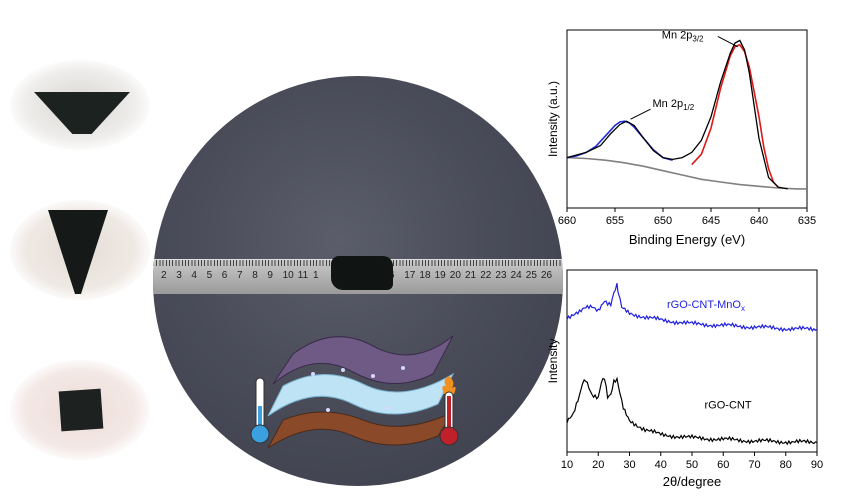 The width and height of the screenshot is (867, 498). Describe the element at coordinates (706, 306) in the screenshot. I see `series-label-rgo-cnt-mnox: rGO-CNT-MnOx` at that location.